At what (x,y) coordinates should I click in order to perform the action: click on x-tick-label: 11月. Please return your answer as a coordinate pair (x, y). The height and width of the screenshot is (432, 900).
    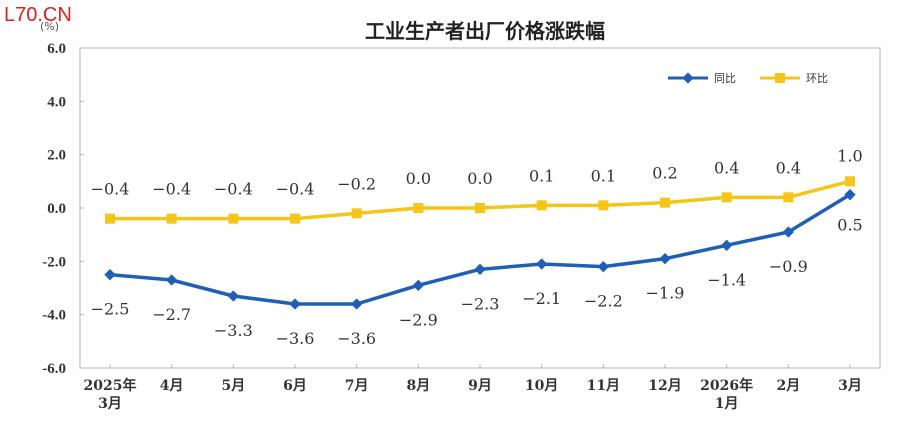
    Looking at the image, I should click on (603, 386).